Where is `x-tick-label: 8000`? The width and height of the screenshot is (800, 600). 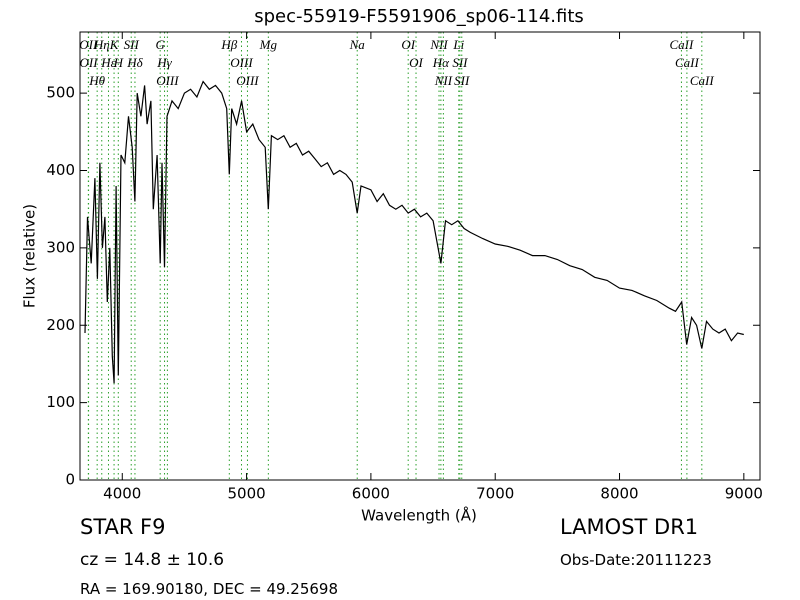
x-tick-label: 8000 is located at coordinates (619, 494).